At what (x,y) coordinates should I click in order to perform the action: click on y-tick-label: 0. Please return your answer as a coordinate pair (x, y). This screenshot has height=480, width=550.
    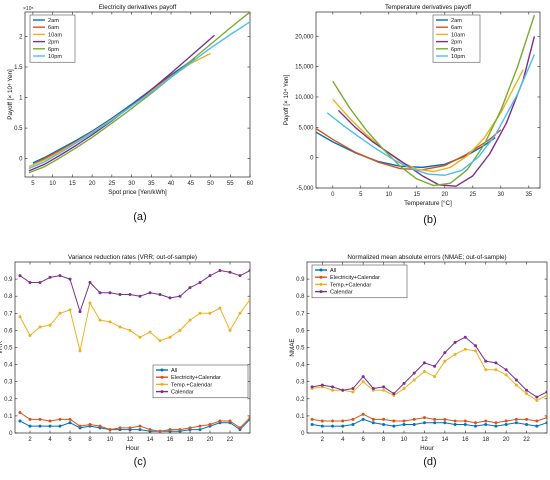
    Looking at the image, I should click on (21, 160).